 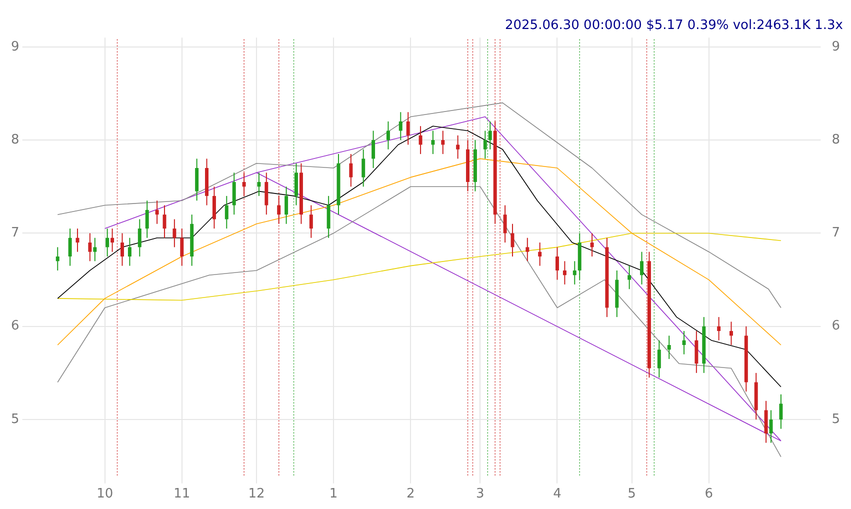 What do you see at coordinates (557, 494) in the screenshot?
I see `x-tick-label: 4` at bounding box center [557, 494].